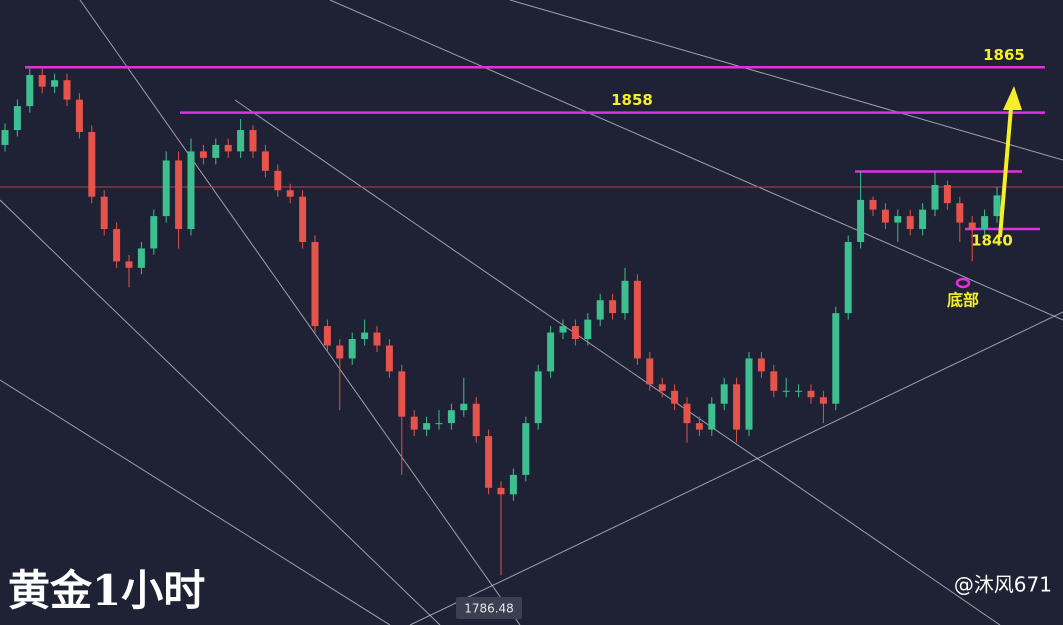 This screenshot has height=625, width=1063. Describe the element at coordinates (1005, 172) in the screenshot. I see `arrow-shaft` at that location.